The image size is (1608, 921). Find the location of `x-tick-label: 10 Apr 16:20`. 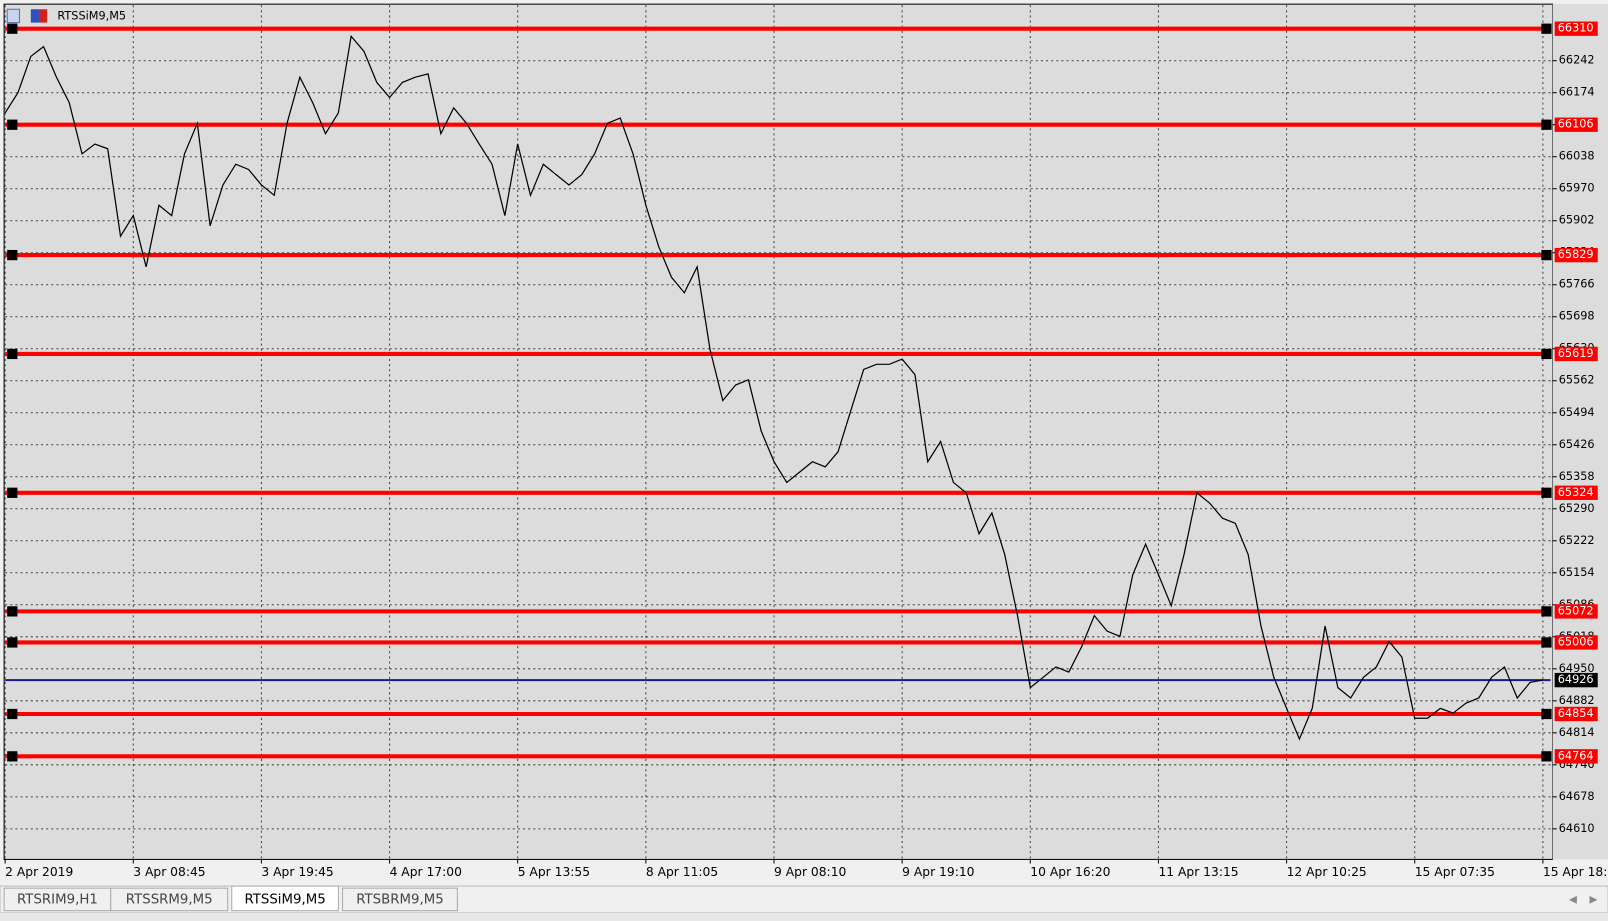

x-tick-label: 10 Apr 16:20 is located at coordinates (1070, 872).